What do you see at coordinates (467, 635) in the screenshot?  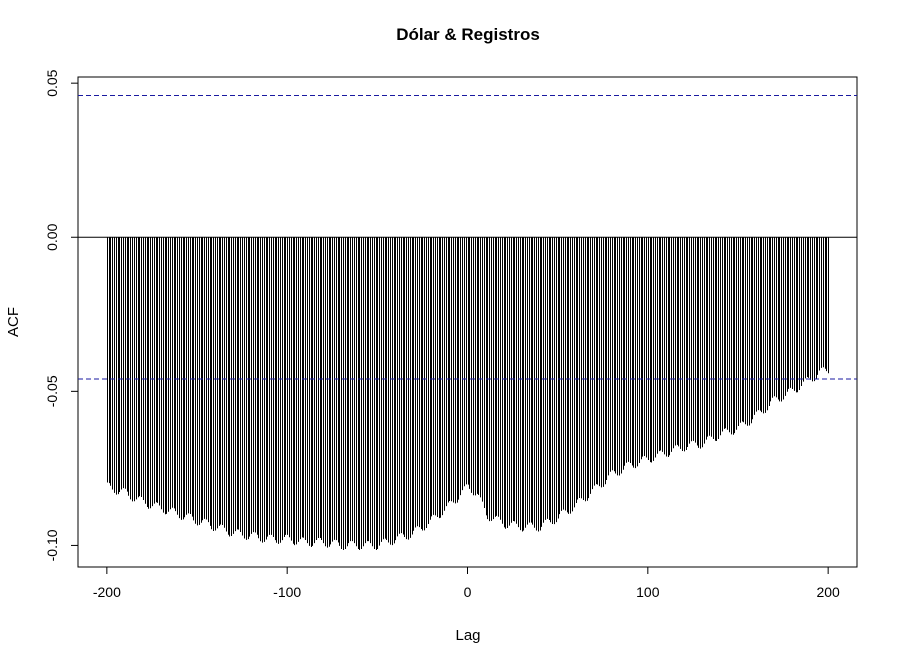 I see `x-axis-label: Lag` at bounding box center [467, 635].